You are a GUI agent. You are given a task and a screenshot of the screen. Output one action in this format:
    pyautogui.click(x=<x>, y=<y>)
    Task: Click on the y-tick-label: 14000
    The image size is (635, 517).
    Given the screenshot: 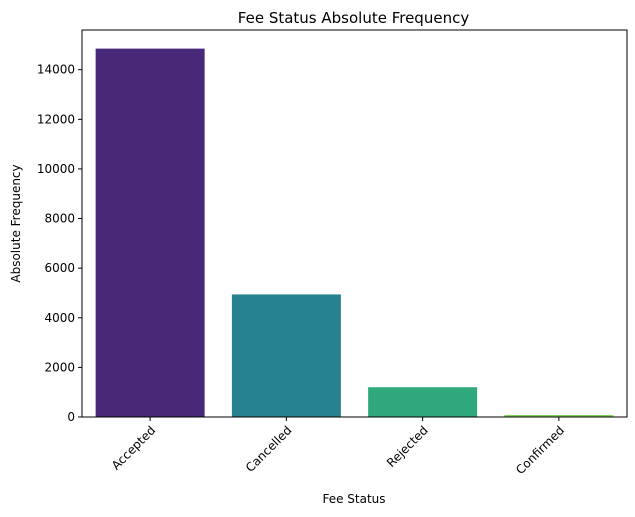 What is the action you would take?
    pyautogui.click(x=56, y=70)
    